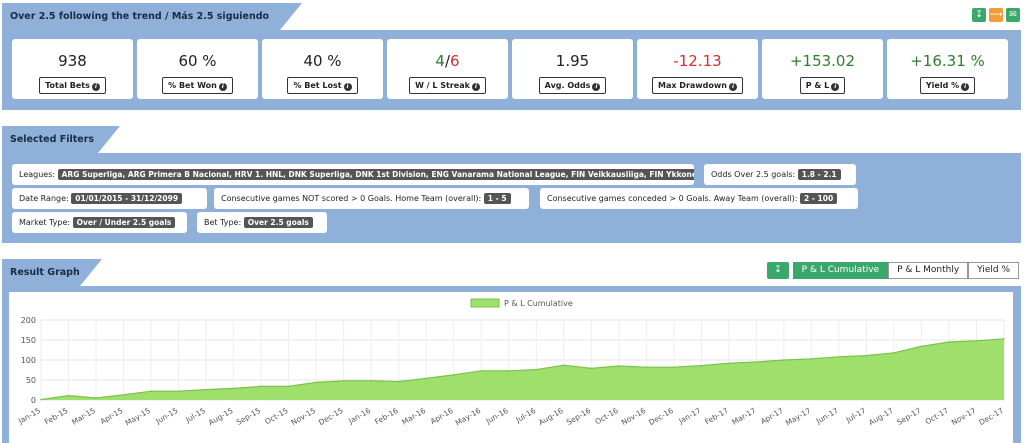 This screenshot has width=1024, height=443. I want to click on download-icon: ↧, so click(979, 15).